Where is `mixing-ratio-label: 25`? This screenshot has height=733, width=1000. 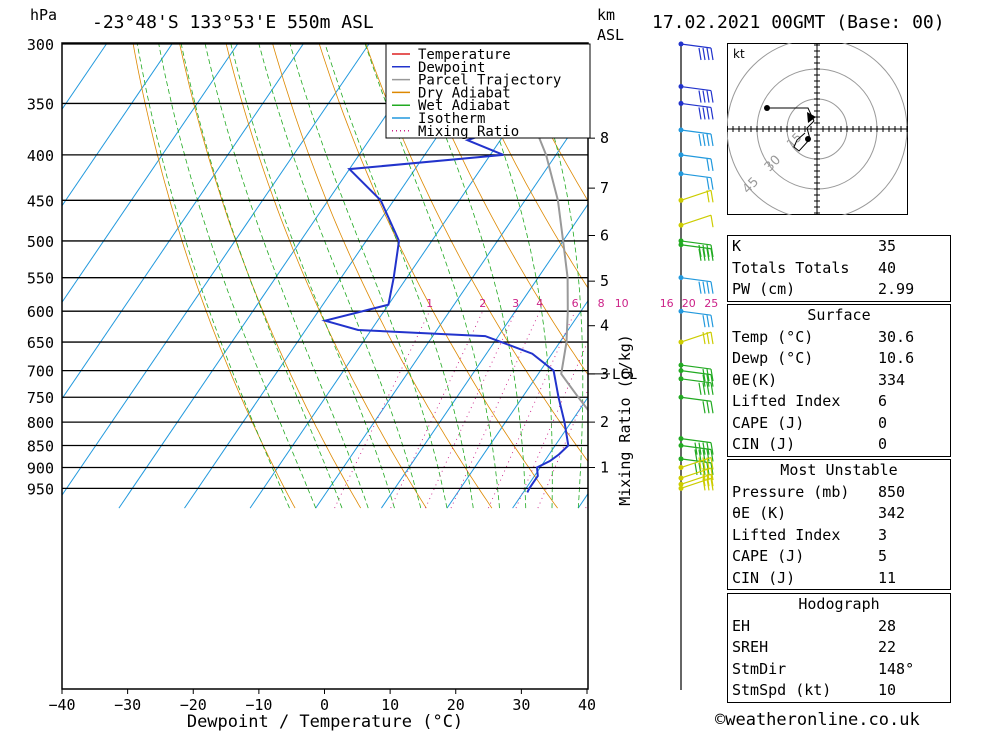
mixing-ratio-label: 25 is located at coordinates (711, 303).